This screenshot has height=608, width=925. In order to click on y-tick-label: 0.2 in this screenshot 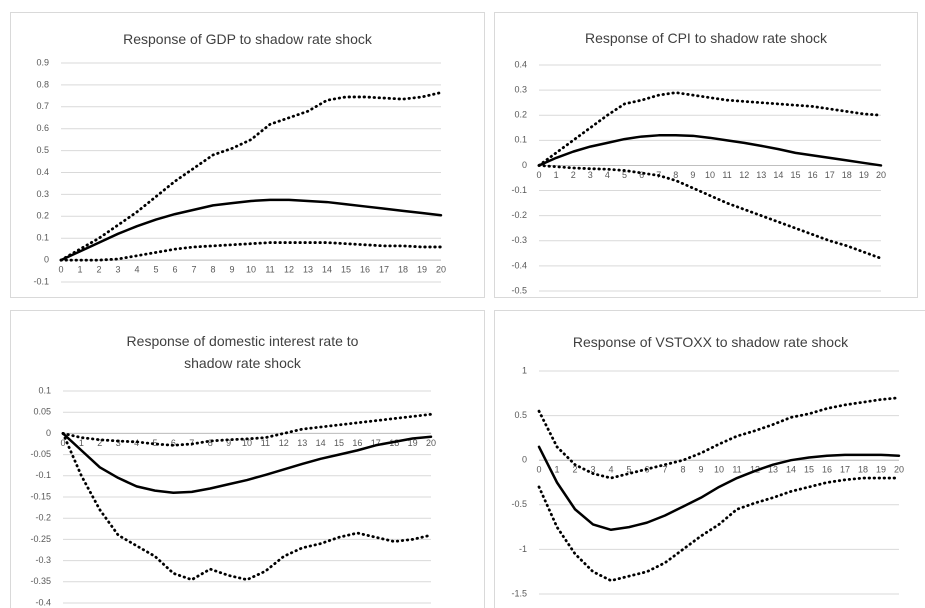, I will do `click(42, 216)`.